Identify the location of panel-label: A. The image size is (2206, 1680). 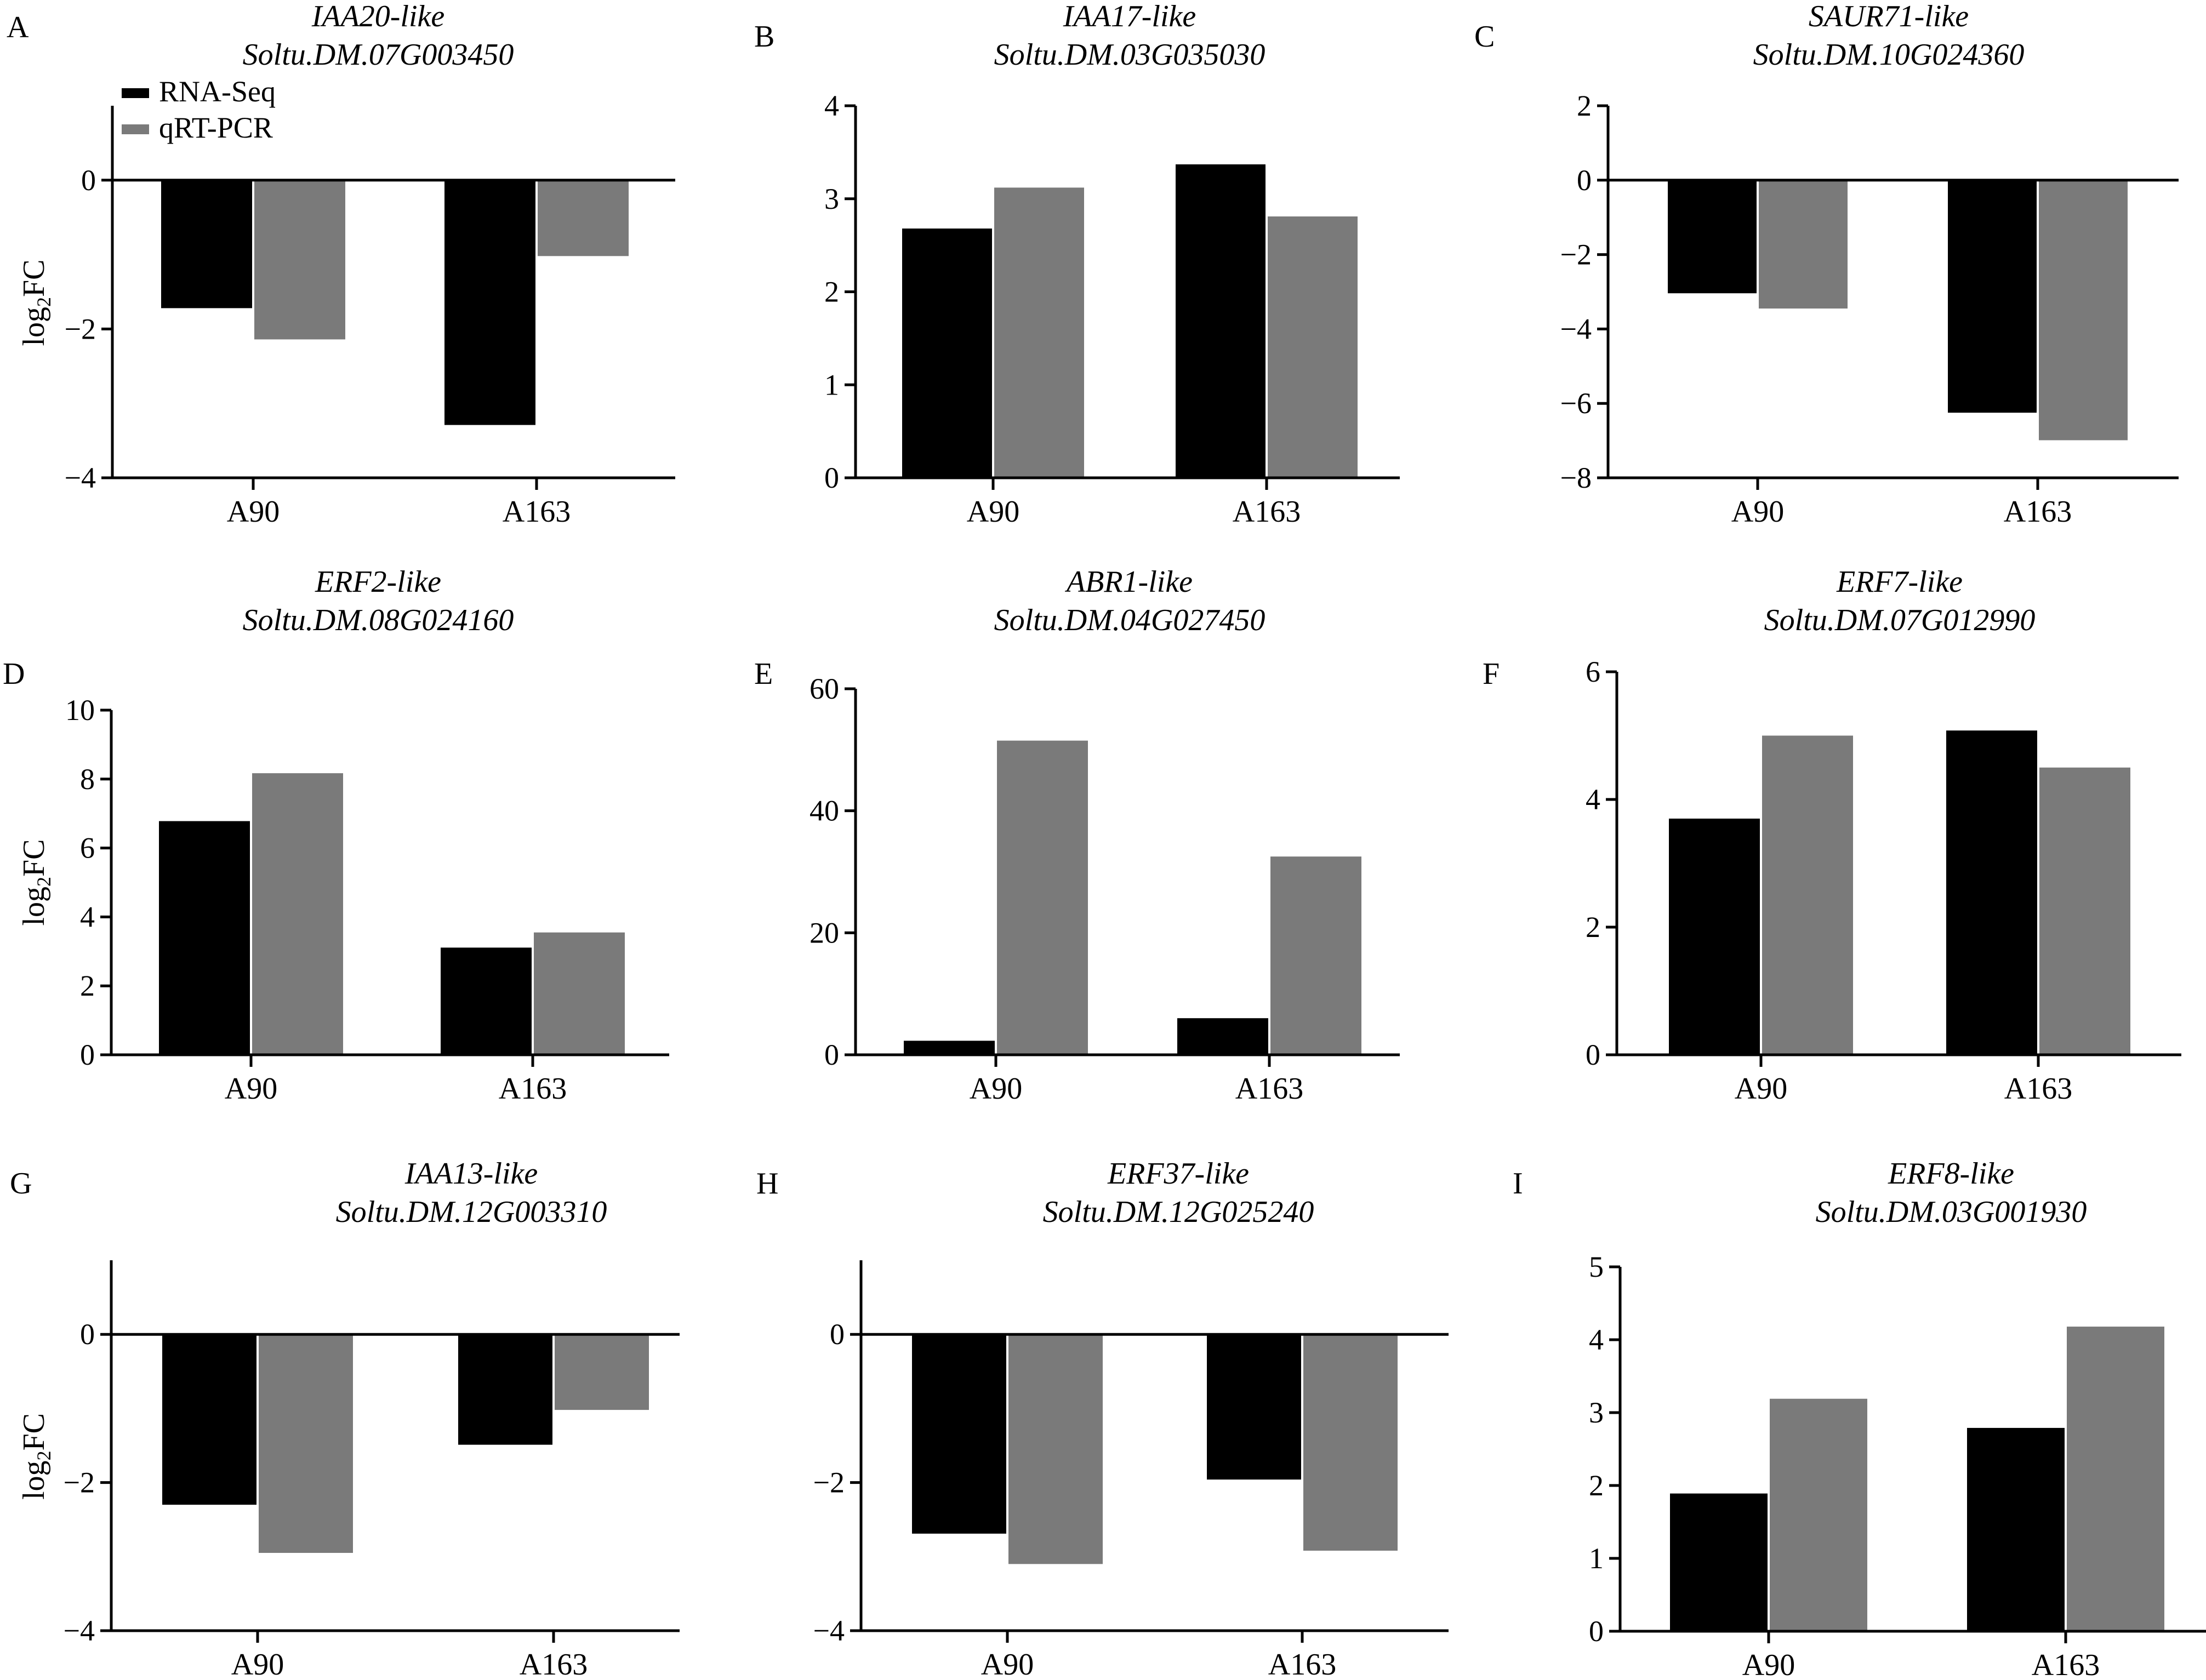
(18, 27).